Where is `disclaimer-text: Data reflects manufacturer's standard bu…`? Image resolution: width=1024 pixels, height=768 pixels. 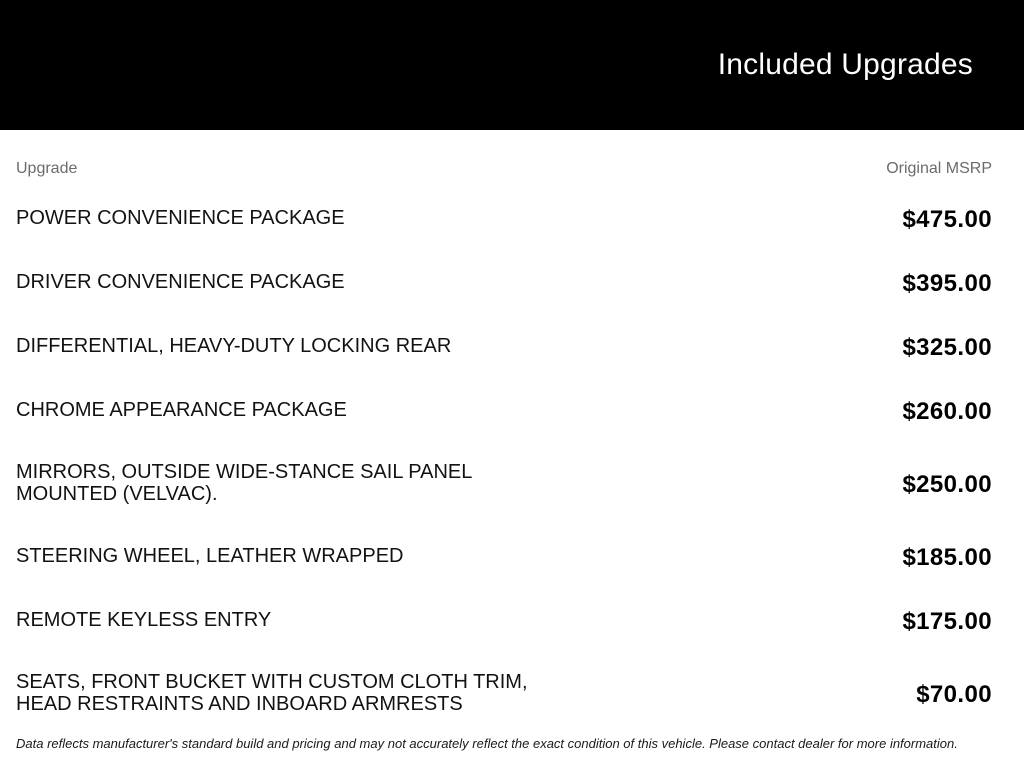 disclaimer-text: Data reflects manufacturer's standard bu… is located at coordinates (487, 743).